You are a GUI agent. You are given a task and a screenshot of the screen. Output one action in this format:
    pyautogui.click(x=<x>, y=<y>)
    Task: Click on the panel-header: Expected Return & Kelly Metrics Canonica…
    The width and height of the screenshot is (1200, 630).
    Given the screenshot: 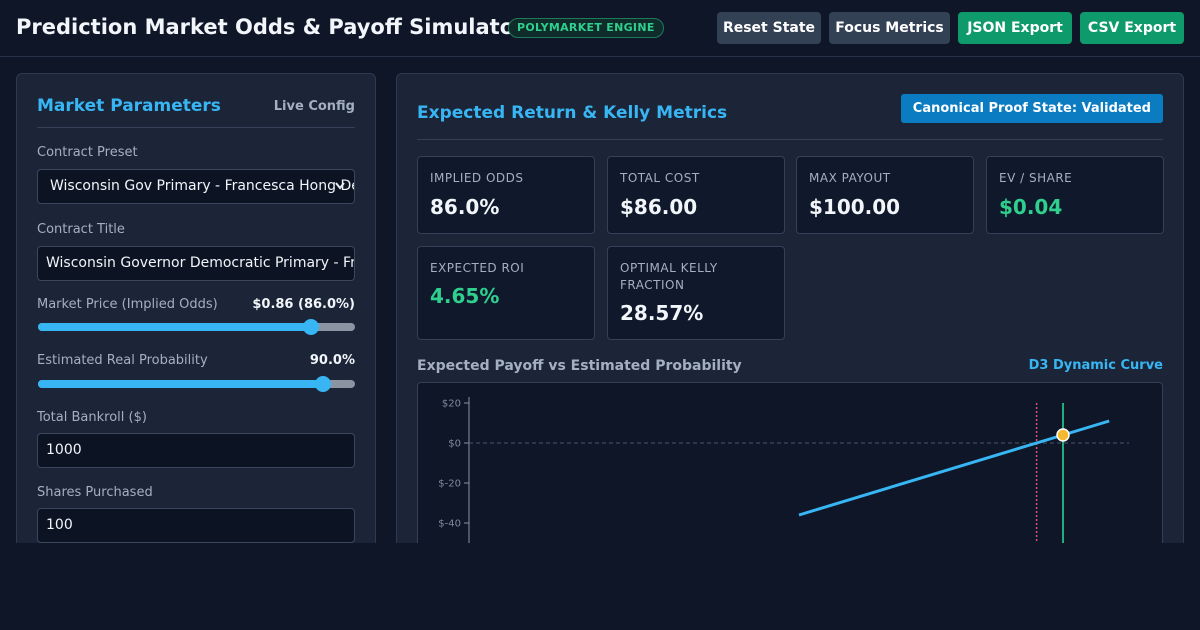 What is the action you would take?
    pyautogui.click(x=790, y=107)
    